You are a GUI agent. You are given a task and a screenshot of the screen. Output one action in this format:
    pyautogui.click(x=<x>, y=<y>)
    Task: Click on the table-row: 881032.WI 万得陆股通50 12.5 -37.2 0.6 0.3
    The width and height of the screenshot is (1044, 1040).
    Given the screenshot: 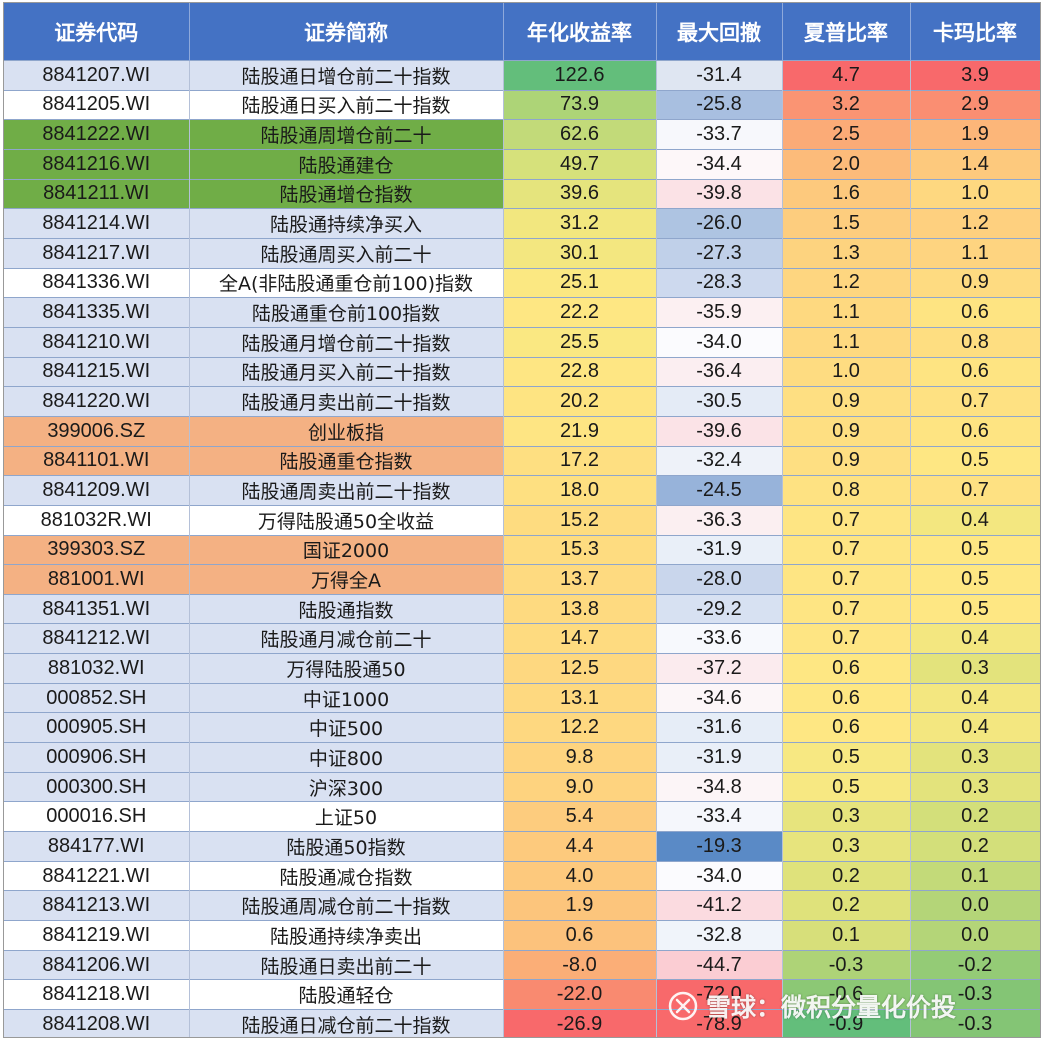 What is the action you would take?
    pyautogui.click(x=522, y=668)
    